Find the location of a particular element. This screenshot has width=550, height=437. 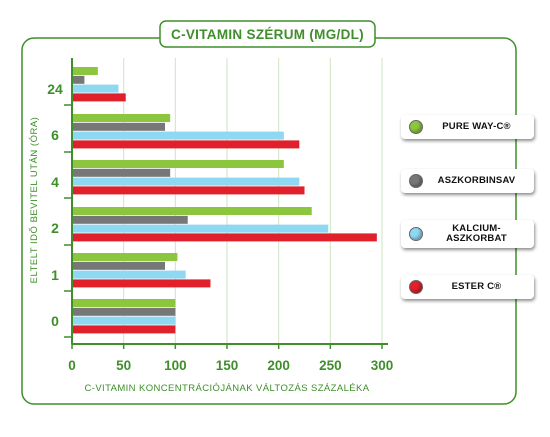

y-tick-label: 6 is located at coordinates (55, 135).